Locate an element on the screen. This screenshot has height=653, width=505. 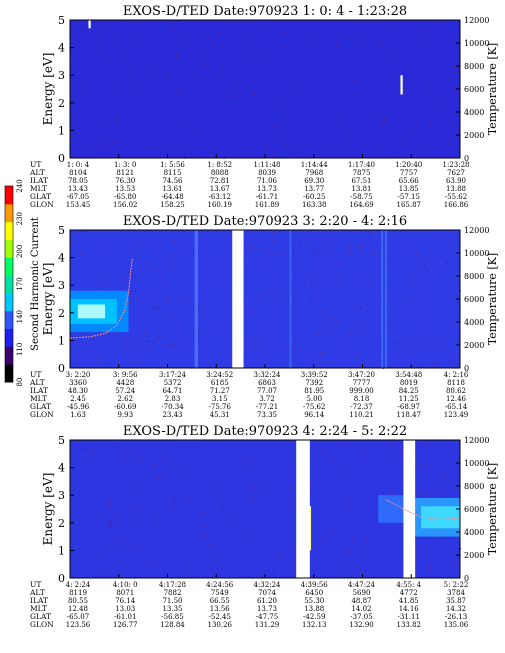
bright-feature is located at coordinates (382, 299).